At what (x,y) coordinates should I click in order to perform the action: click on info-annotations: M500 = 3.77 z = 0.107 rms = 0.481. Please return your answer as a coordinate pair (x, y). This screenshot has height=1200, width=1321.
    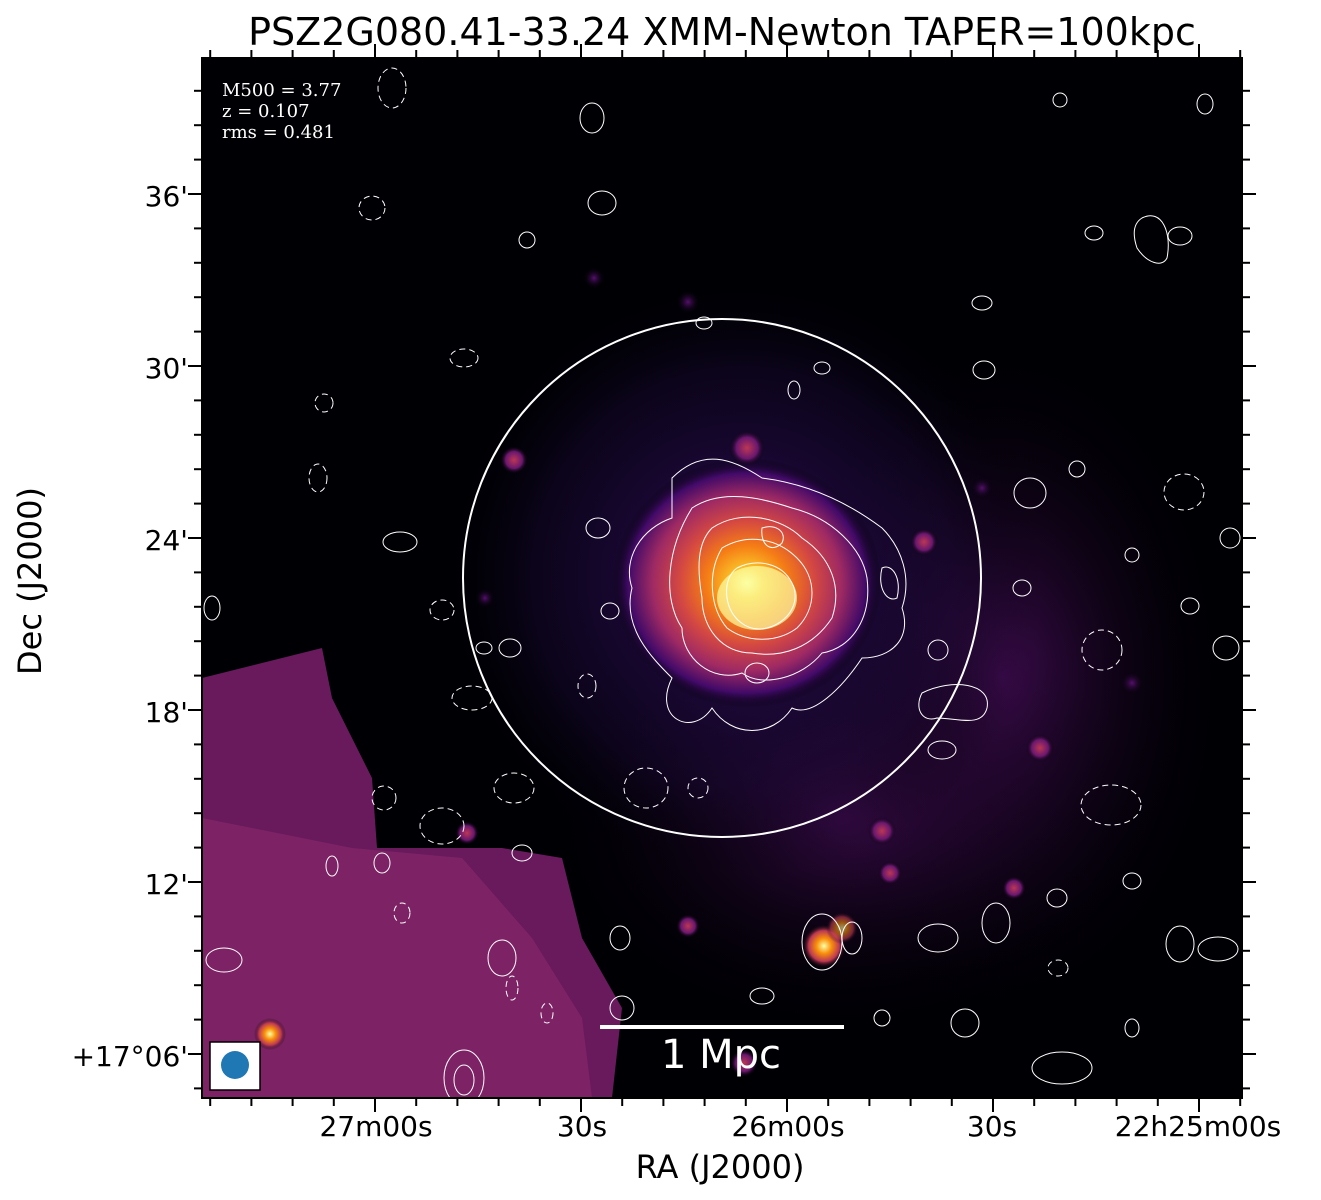
    Looking at the image, I should click on (281, 111).